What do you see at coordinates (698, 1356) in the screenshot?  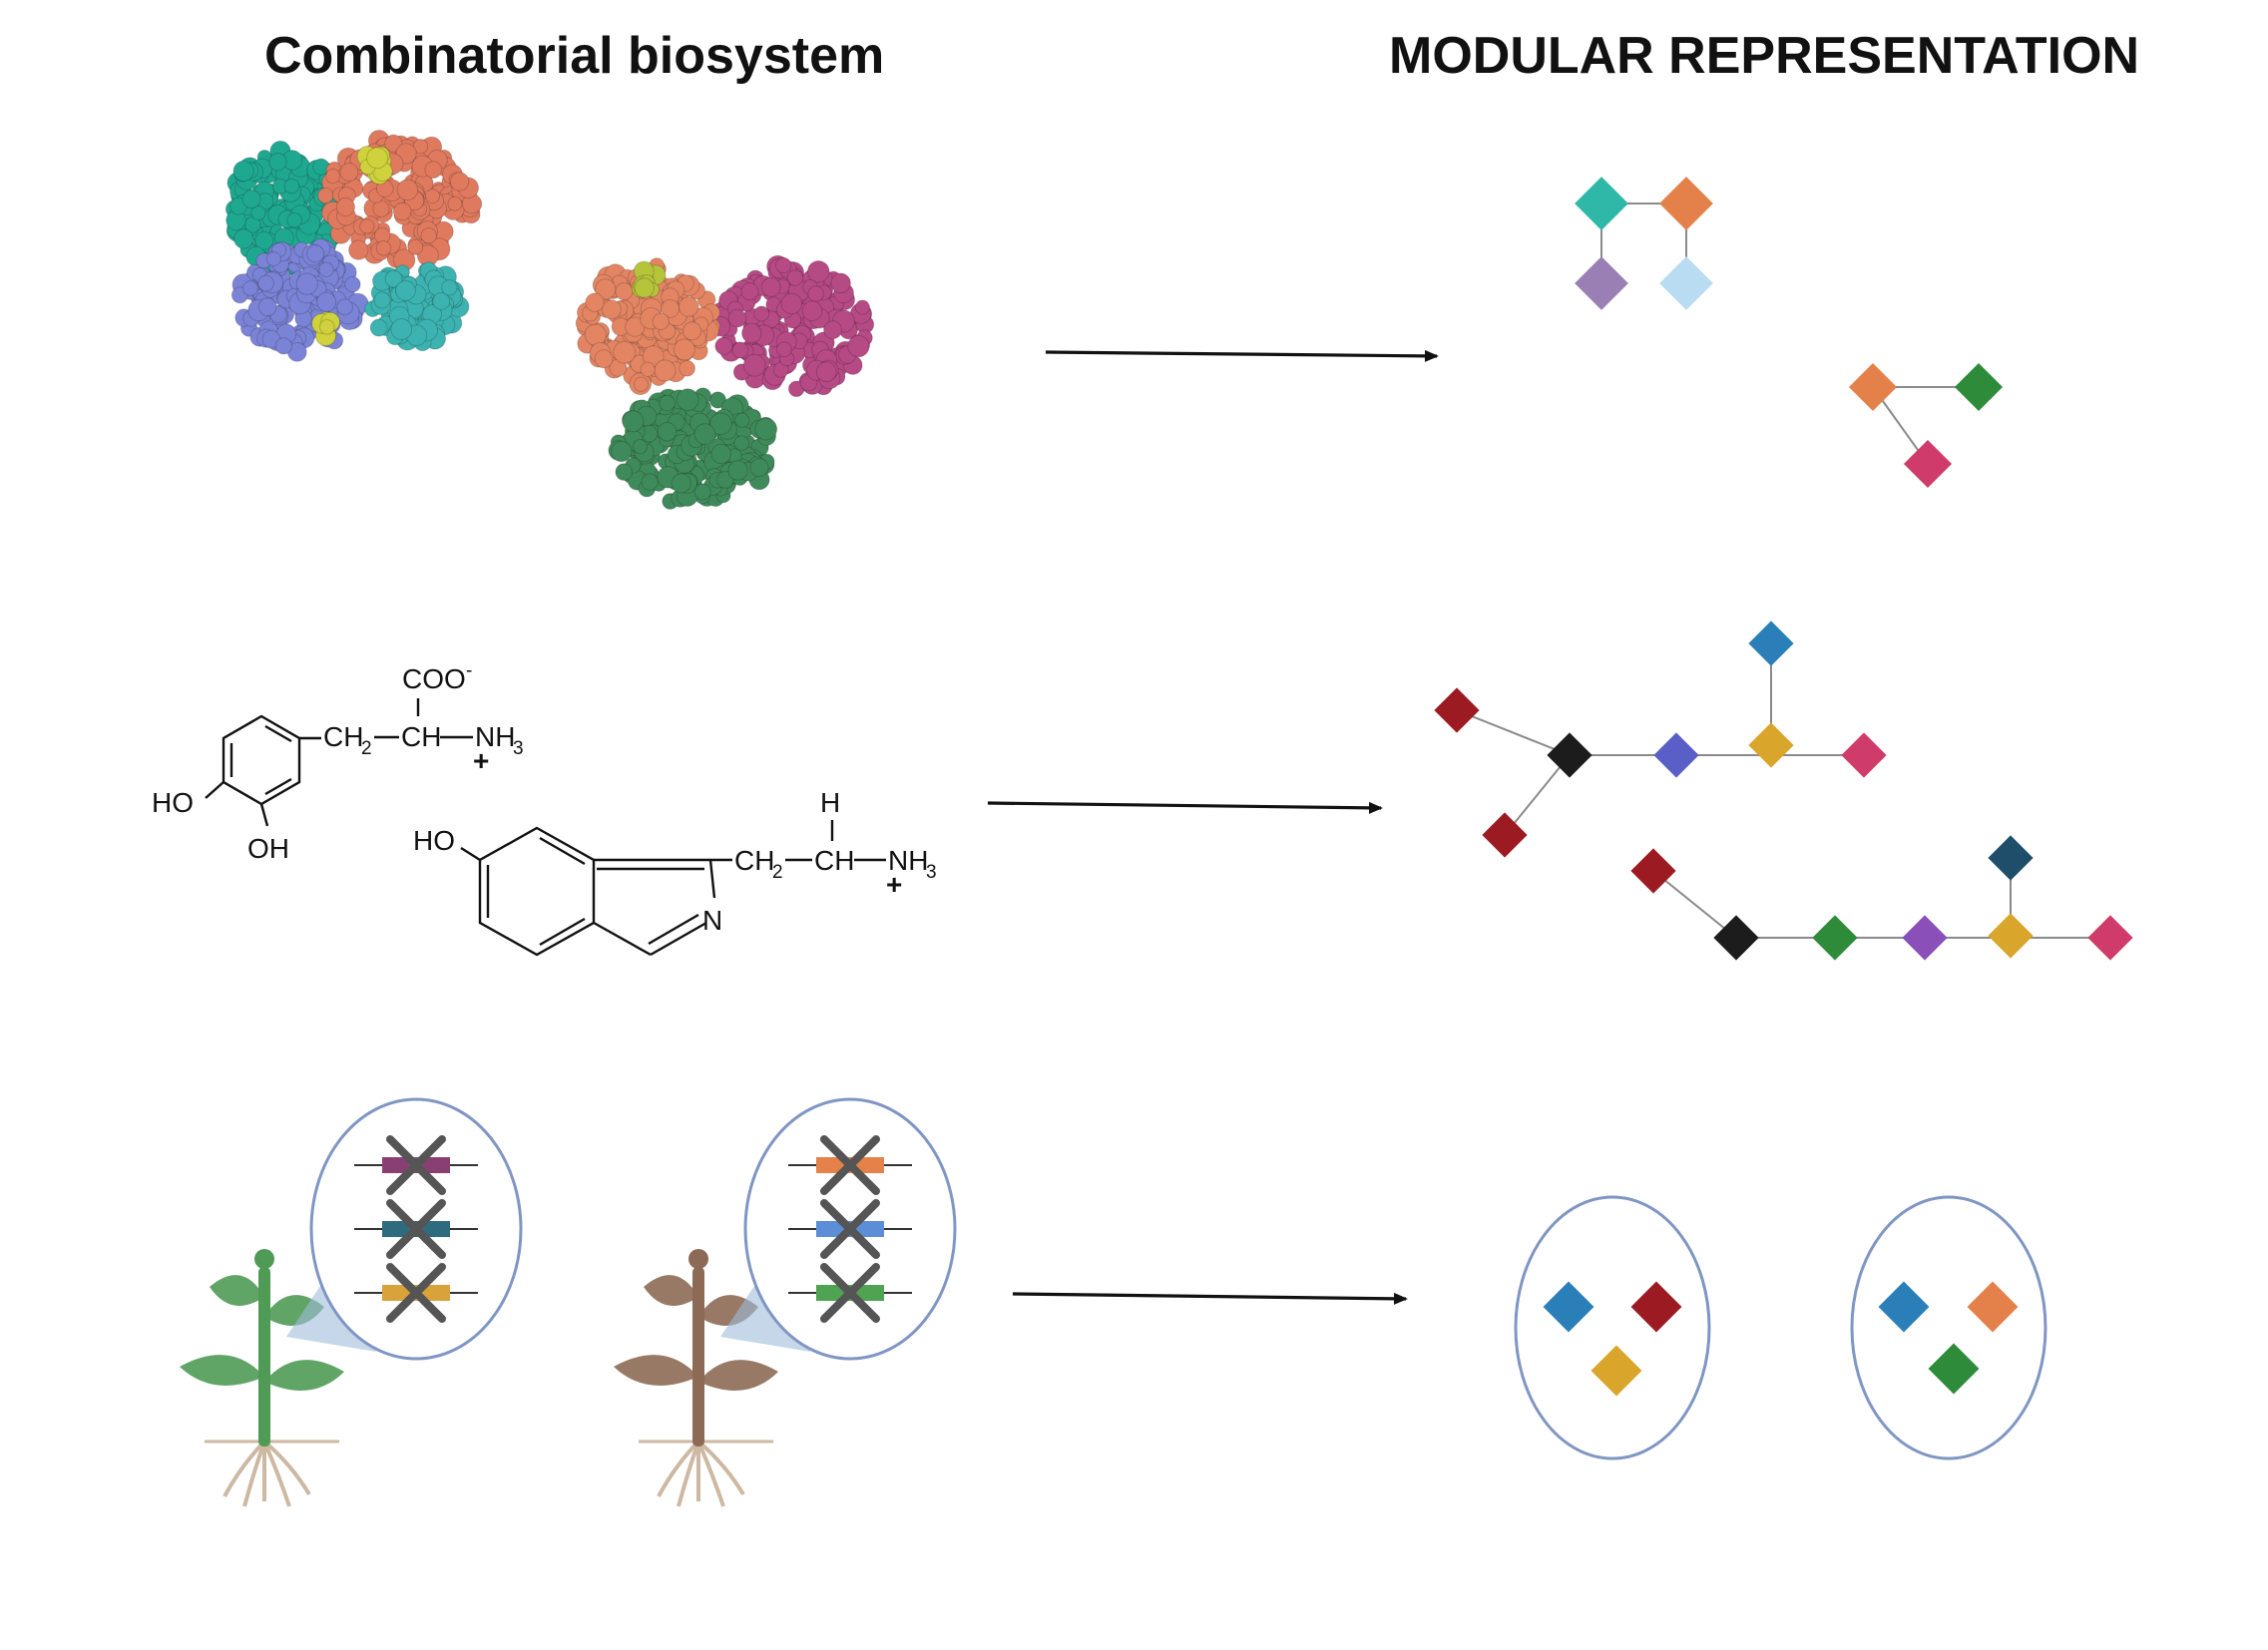 I see `stem` at bounding box center [698, 1356].